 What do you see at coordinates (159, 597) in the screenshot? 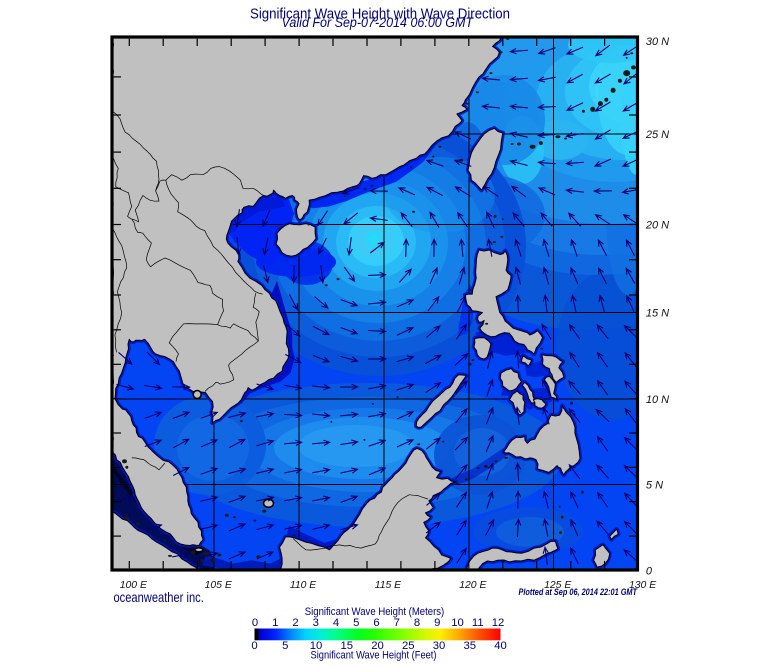
I see `svg-text: oceanweather inc.` at bounding box center [159, 597].